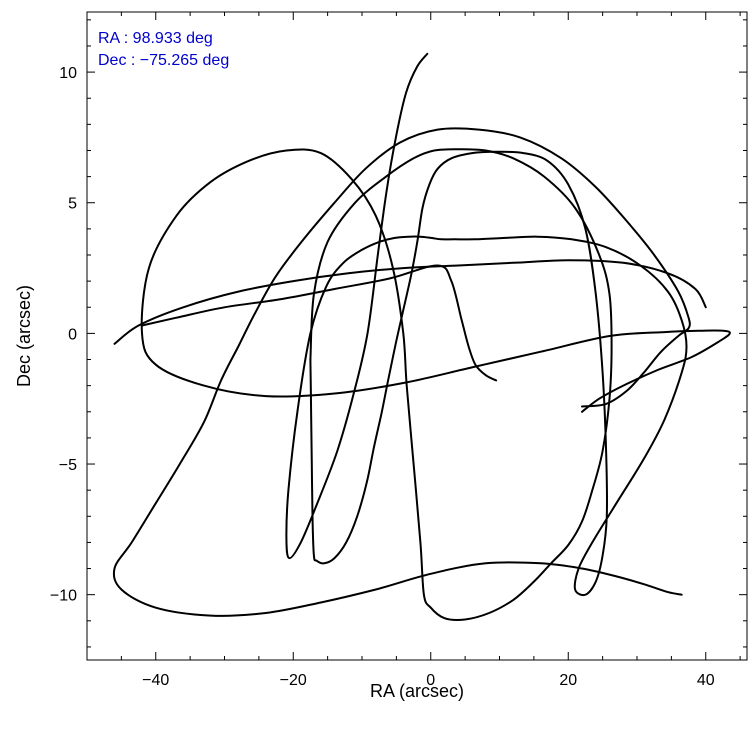 The height and width of the screenshot is (730, 755). What do you see at coordinates (63, 596) in the screenshot?
I see `y-tick-label: −10` at bounding box center [63, 596].